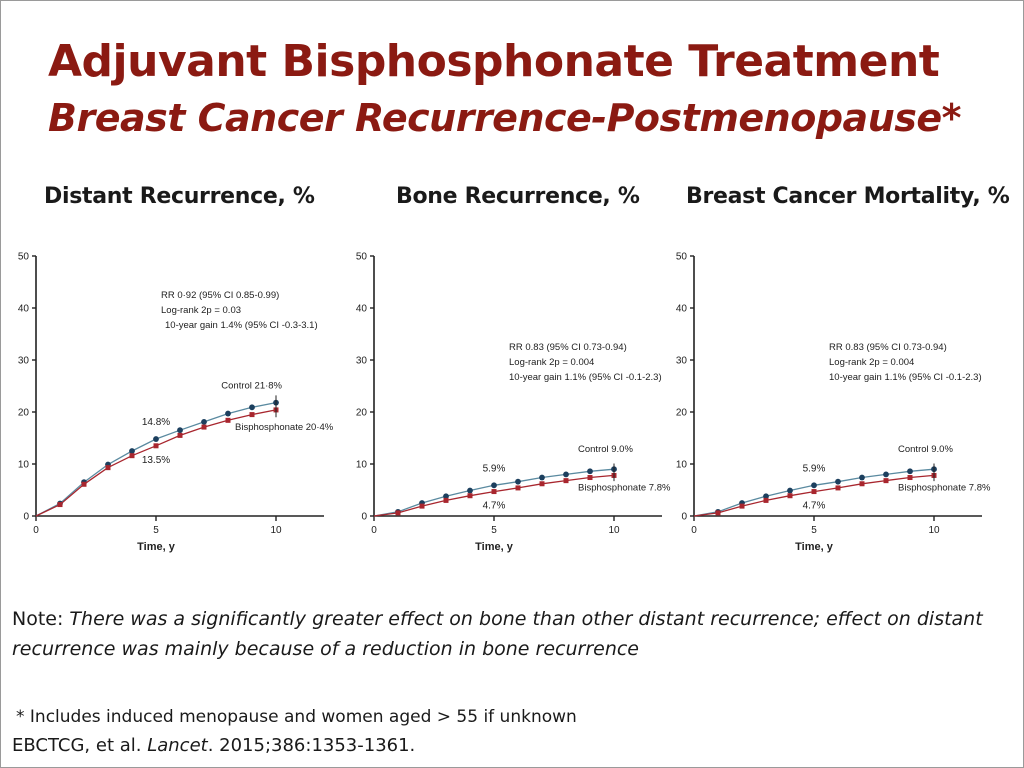  I want to click on slide-title: Adjuvant Bisphosphonate Treatment, so click(494, 61).